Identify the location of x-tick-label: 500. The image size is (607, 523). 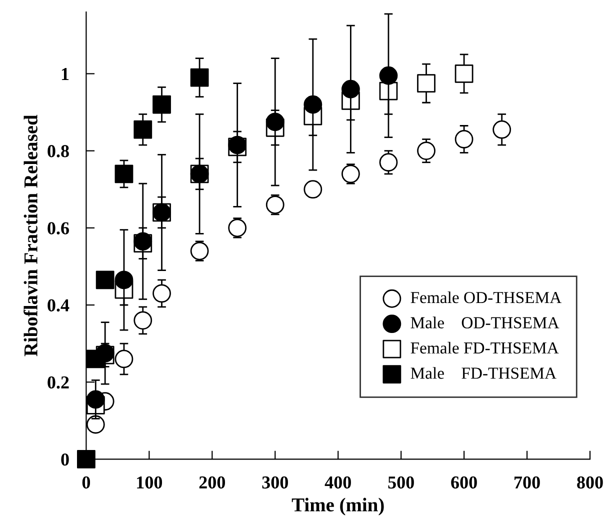
(401, 482).